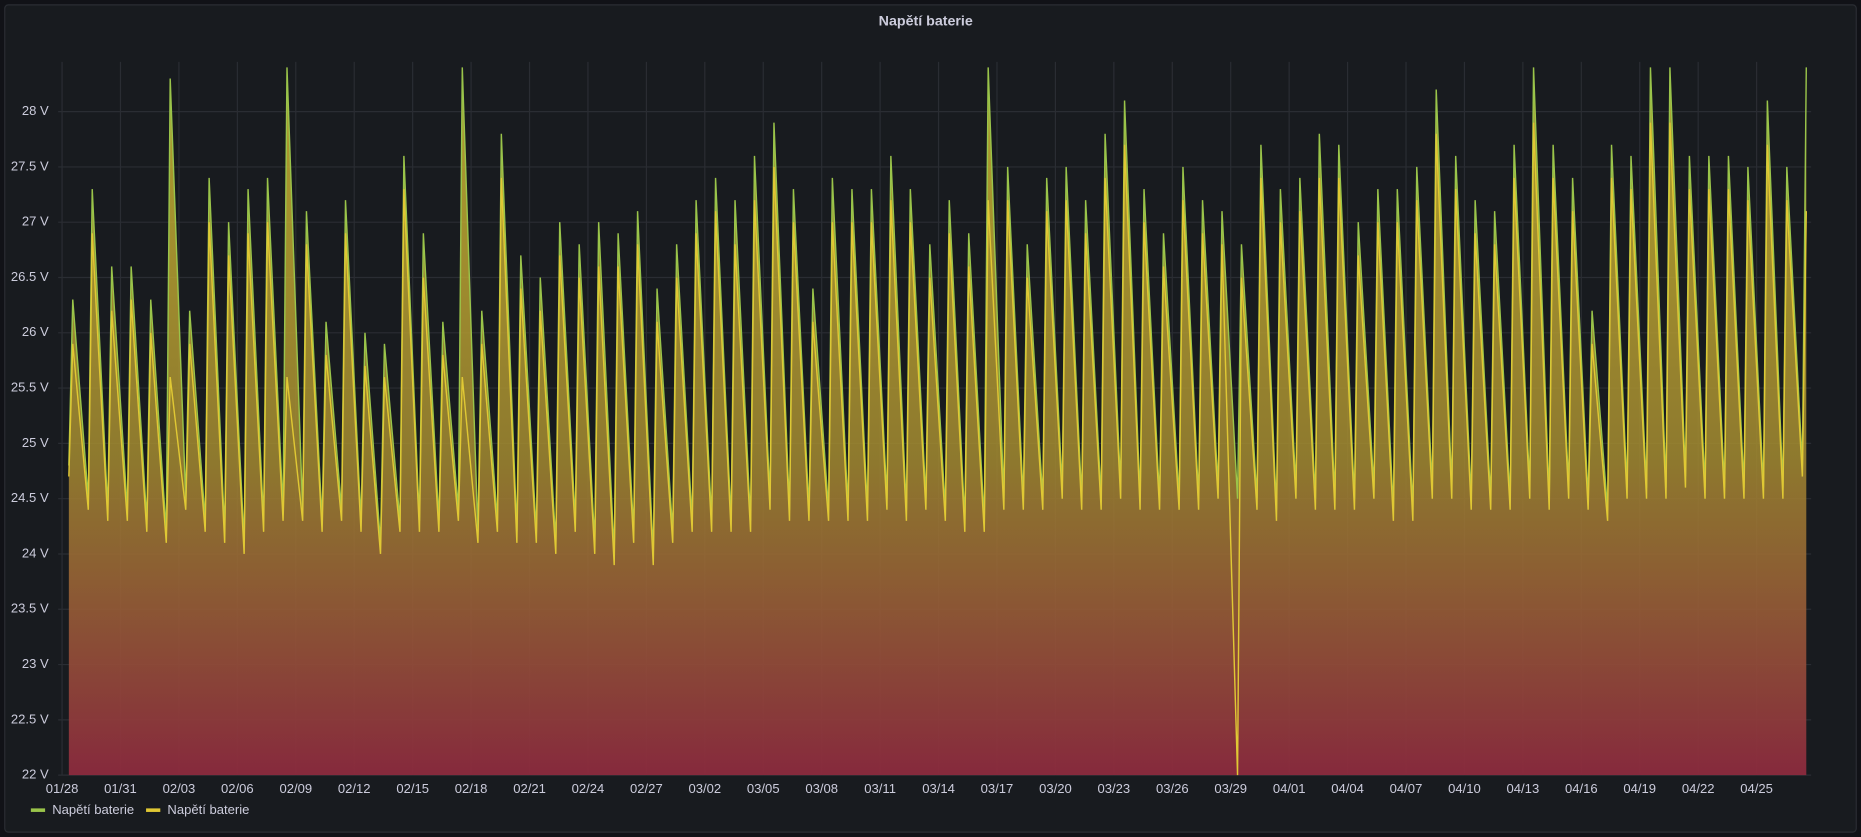 The height and width of the screenshot is (837, 1861). I want to click on x-tick-label: 04/16, so click(1581, 788).